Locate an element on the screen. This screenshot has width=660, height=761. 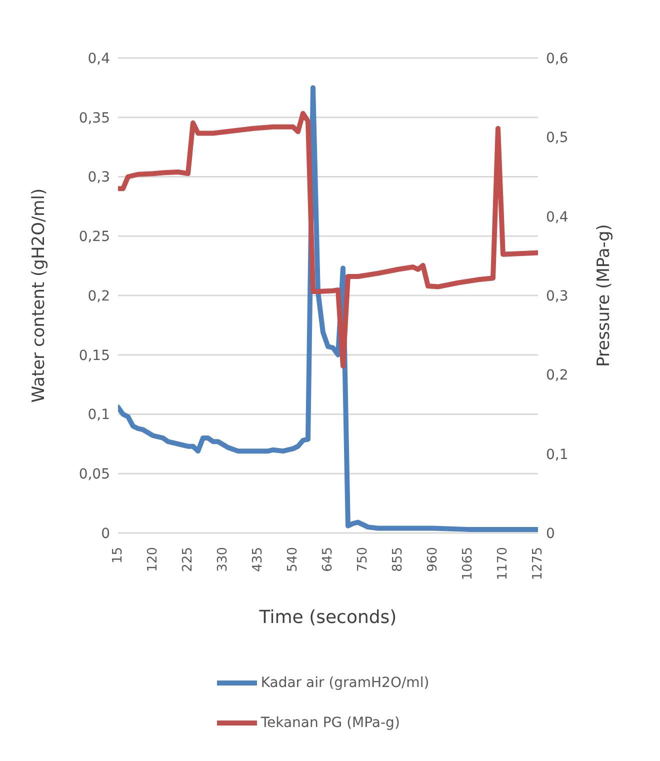
legend-label: Kadar air (gramH2O/ml) is located at coordinates (345, 682).